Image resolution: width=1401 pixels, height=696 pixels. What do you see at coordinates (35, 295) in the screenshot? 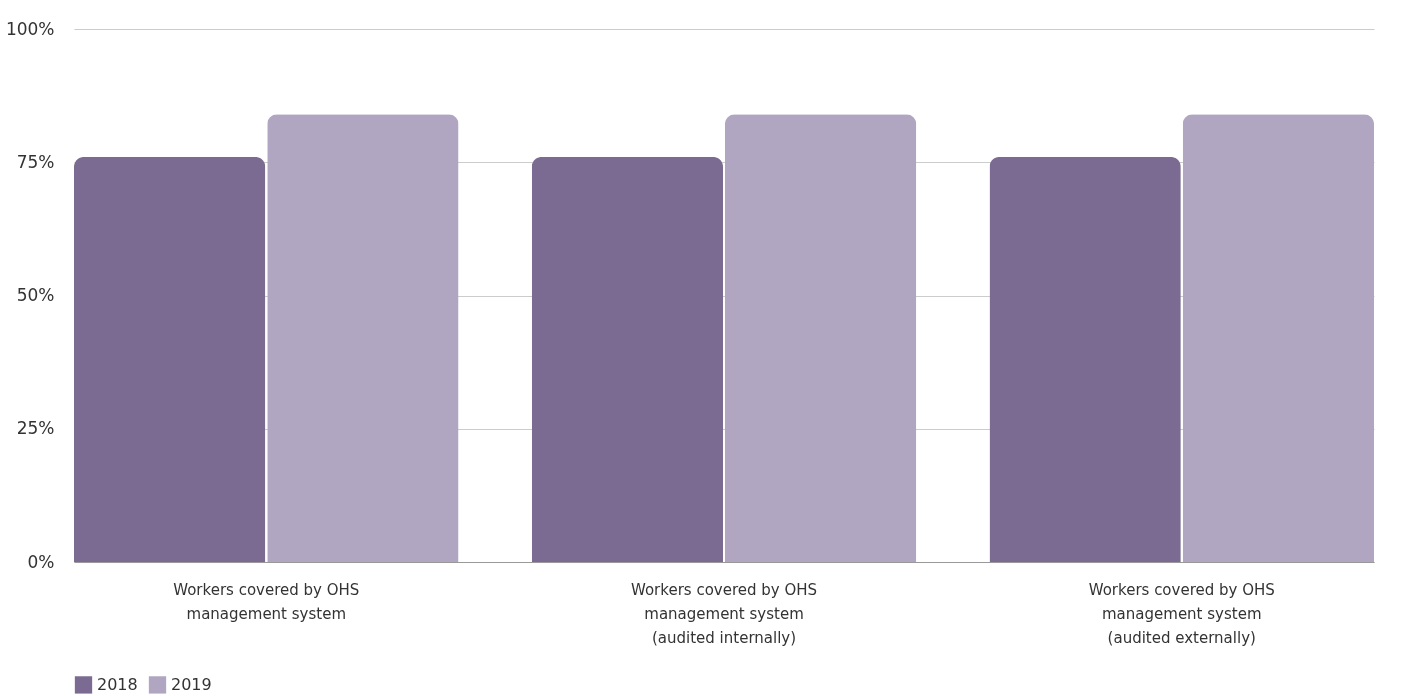
I see `y-tick-label: 50%` at bounding box center [35, 295].